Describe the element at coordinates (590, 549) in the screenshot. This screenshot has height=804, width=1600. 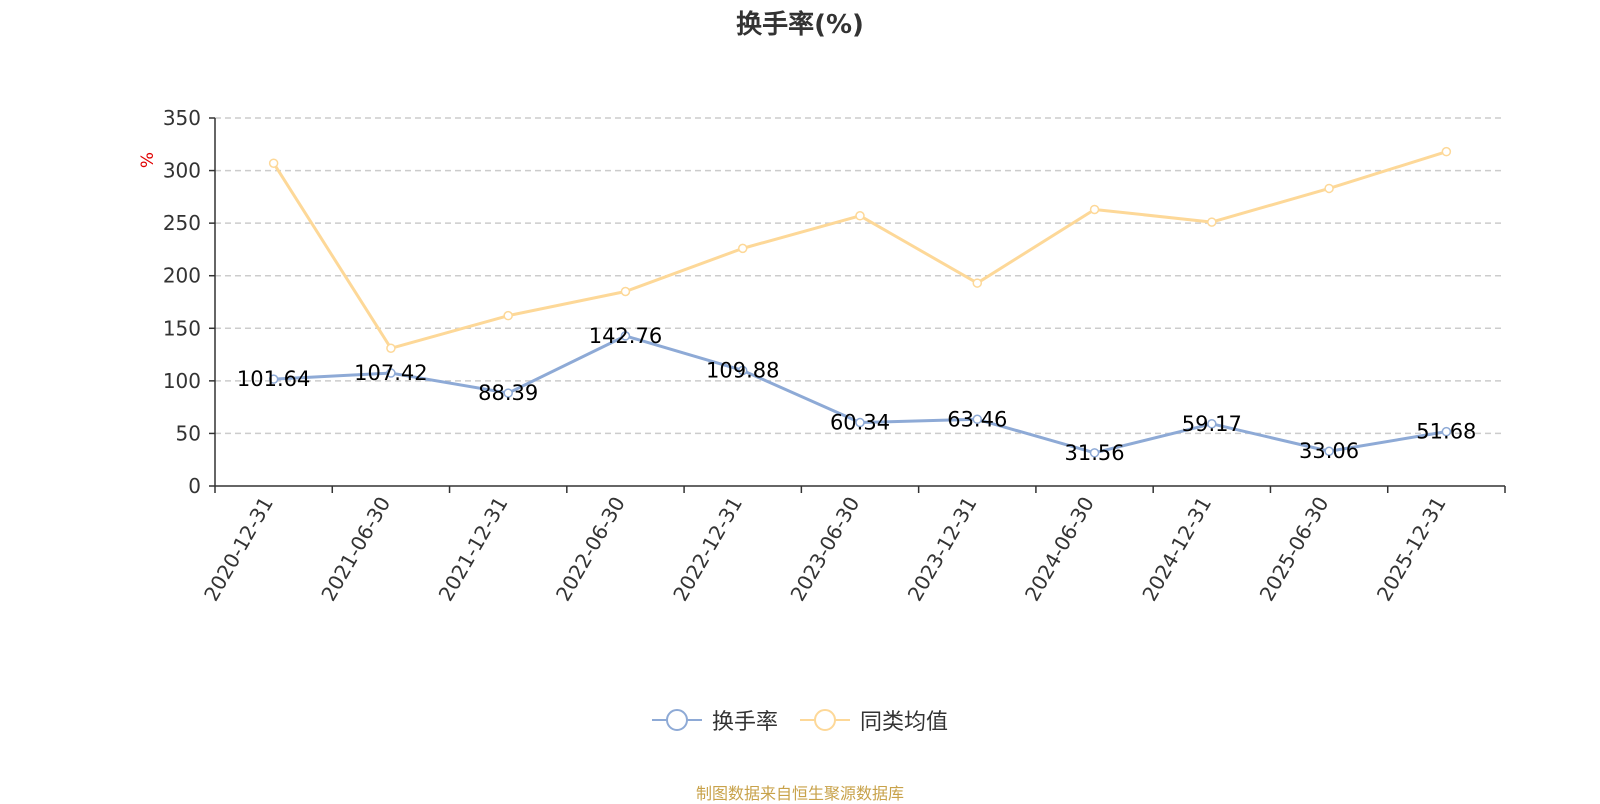
I see `x-tick-label: 2022-06-30` at that location.